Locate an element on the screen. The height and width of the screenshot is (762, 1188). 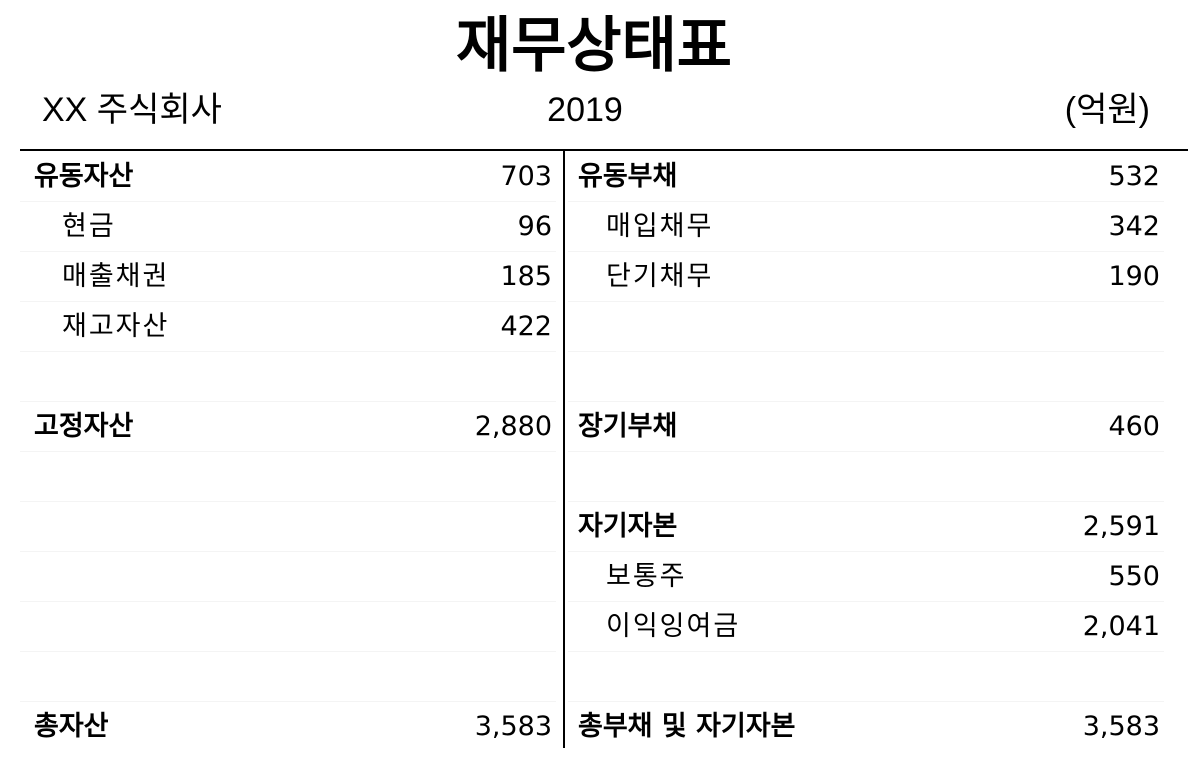
page-title: 재무상태표 is located at coordinates (594, 46).